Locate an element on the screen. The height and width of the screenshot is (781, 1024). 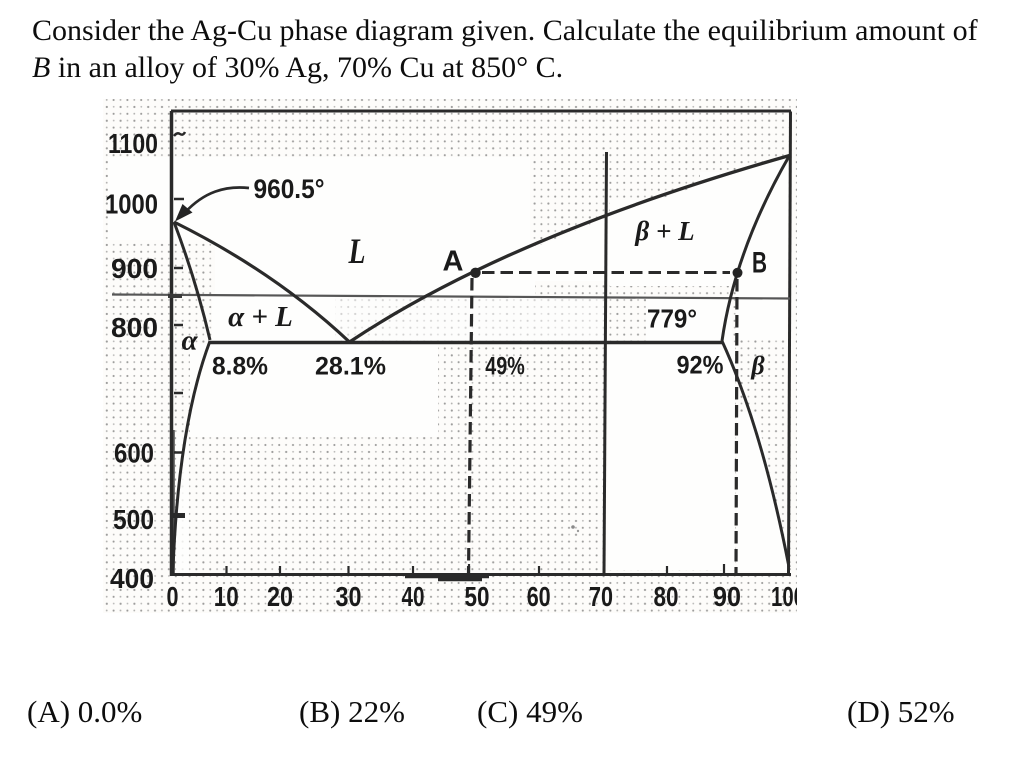
svg-text: 49% is located at coordinates (505, 367).